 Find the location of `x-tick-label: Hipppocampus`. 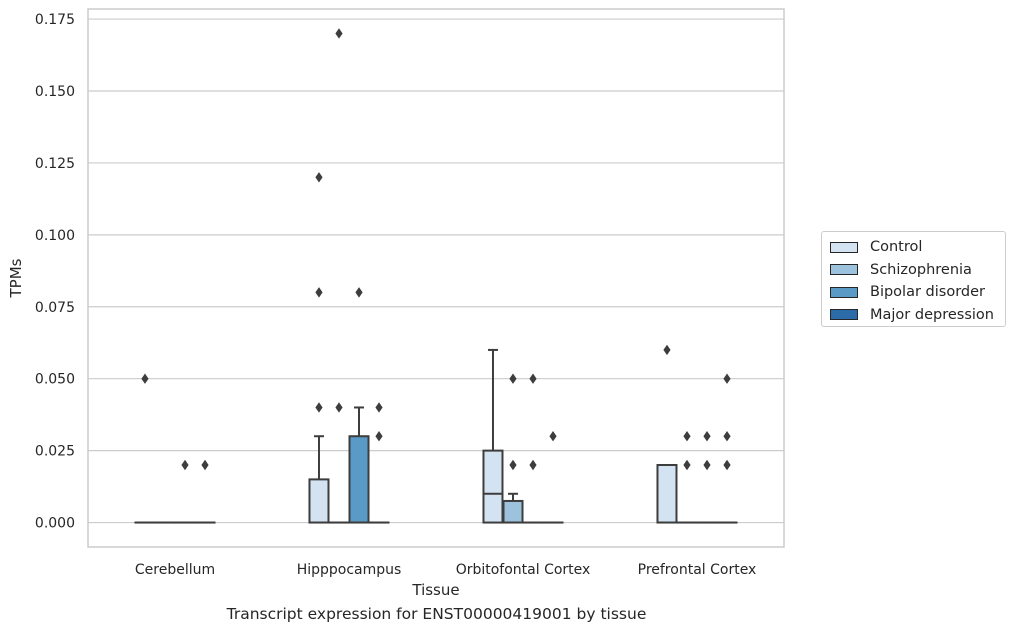

x-tick-label: Hipppocampus is located at coordinates (349, 570).